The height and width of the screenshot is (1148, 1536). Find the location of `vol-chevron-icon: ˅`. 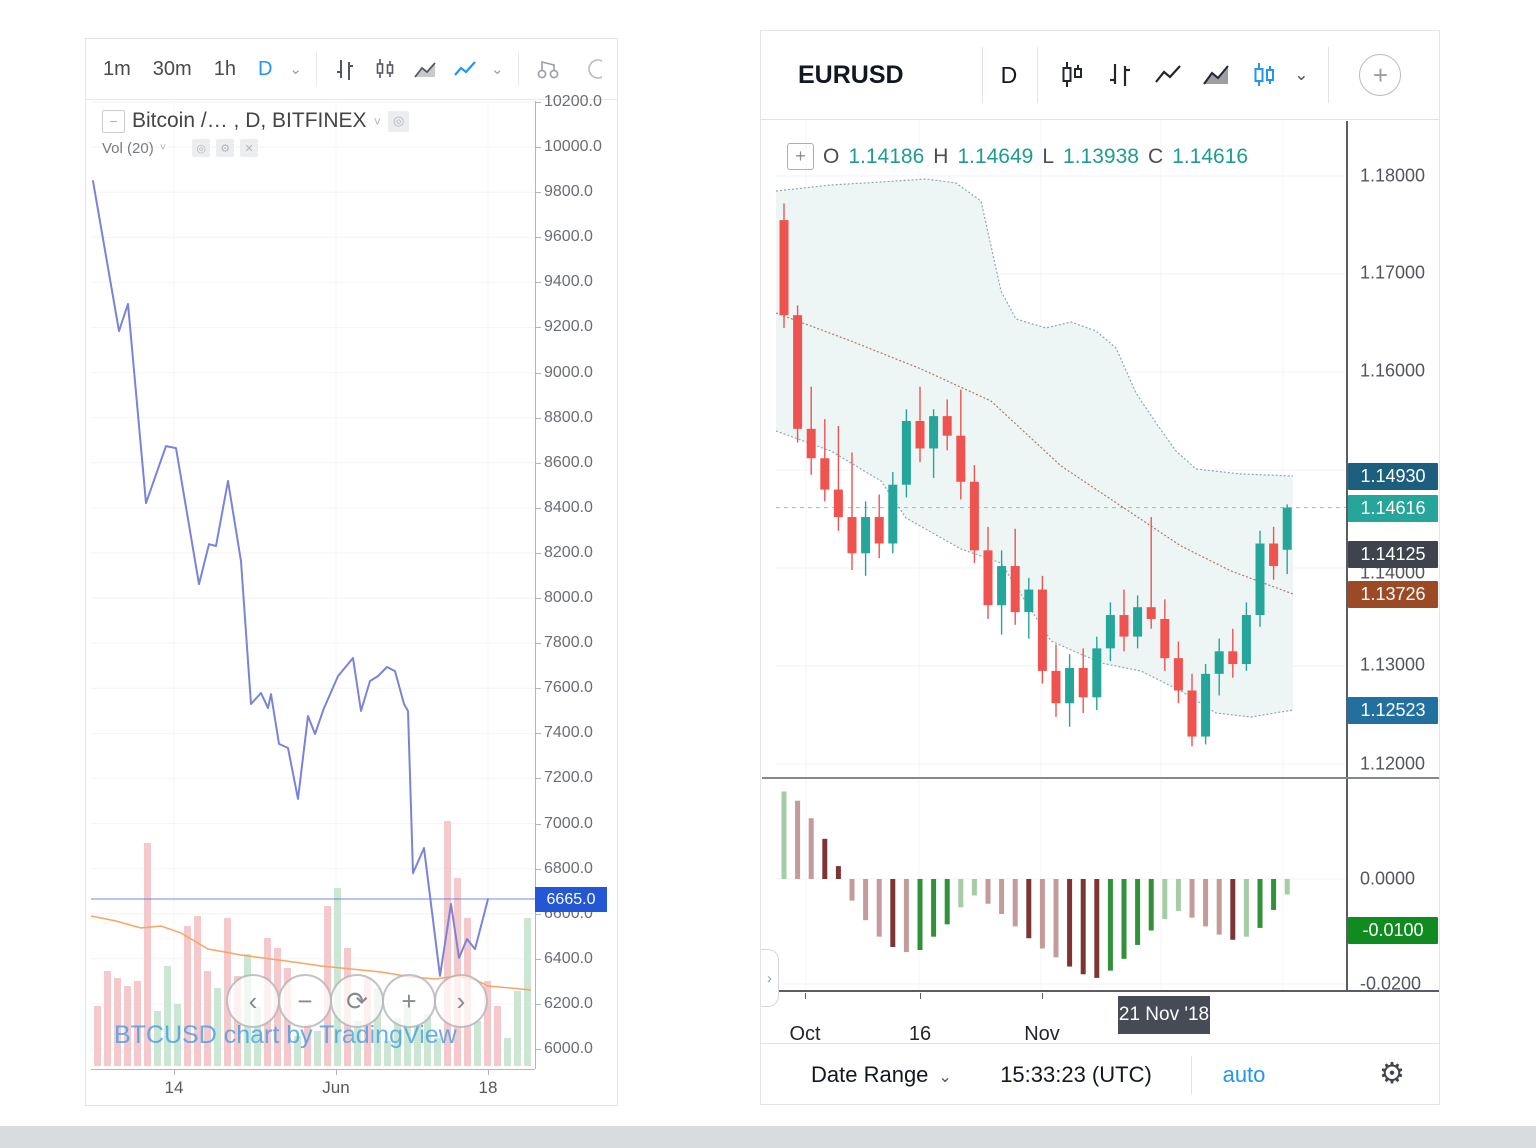

vol-chevron-icon: ˅ is located at coordinates (163, 148).